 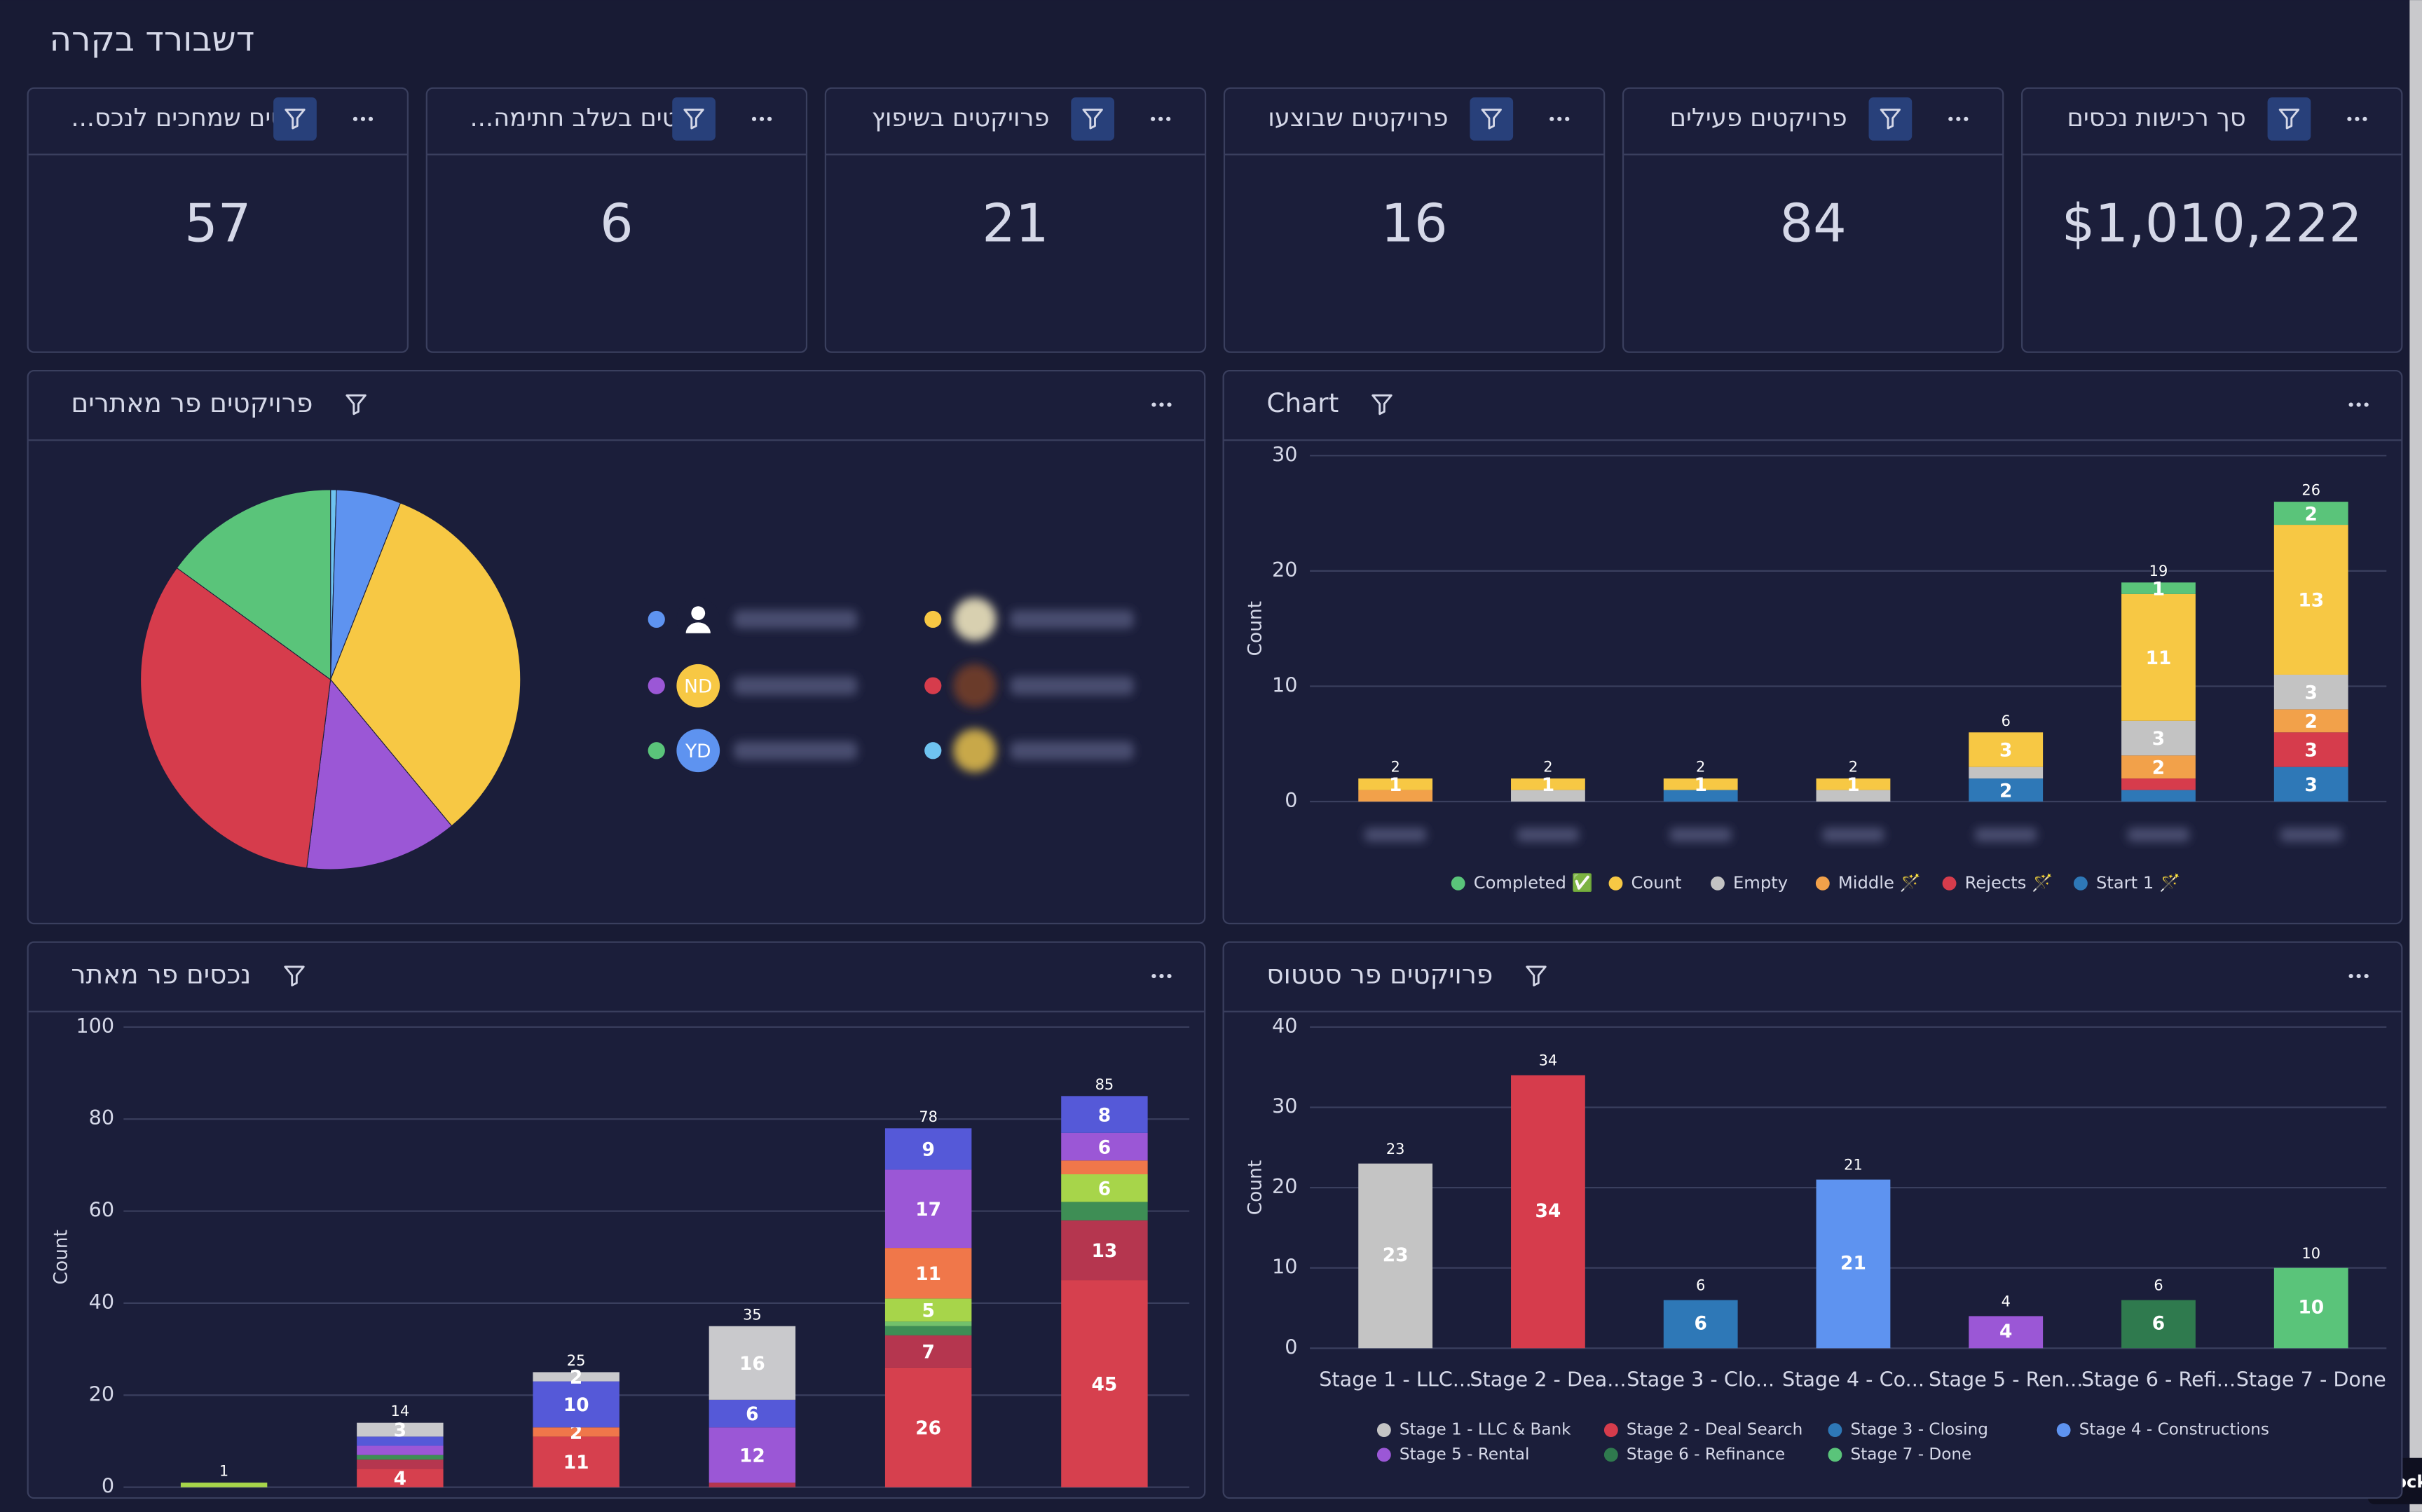 What do you see at coordinates (1485, 1430) in the screenshot?
I see `legend-label: Stage 1 - LLC & Bank` at bounding box center [1485, 1430].